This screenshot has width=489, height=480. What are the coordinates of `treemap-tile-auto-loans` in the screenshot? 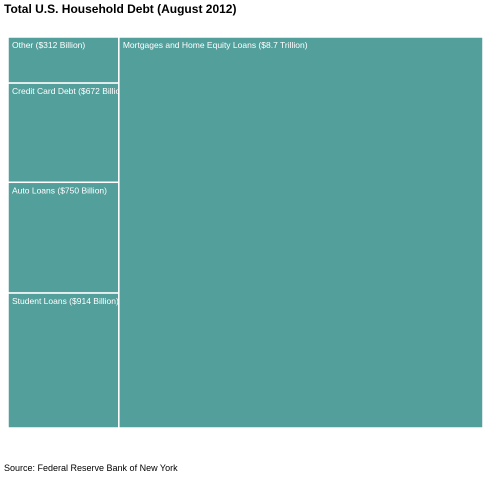 It's located at (63, 237).